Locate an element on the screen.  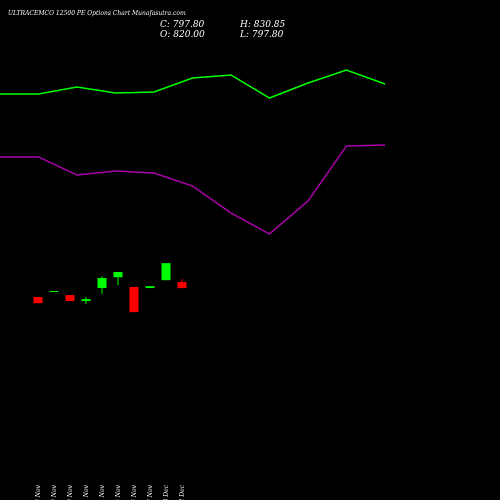
x-tick-label: 25 Nov is located at coordinates (118, 492).